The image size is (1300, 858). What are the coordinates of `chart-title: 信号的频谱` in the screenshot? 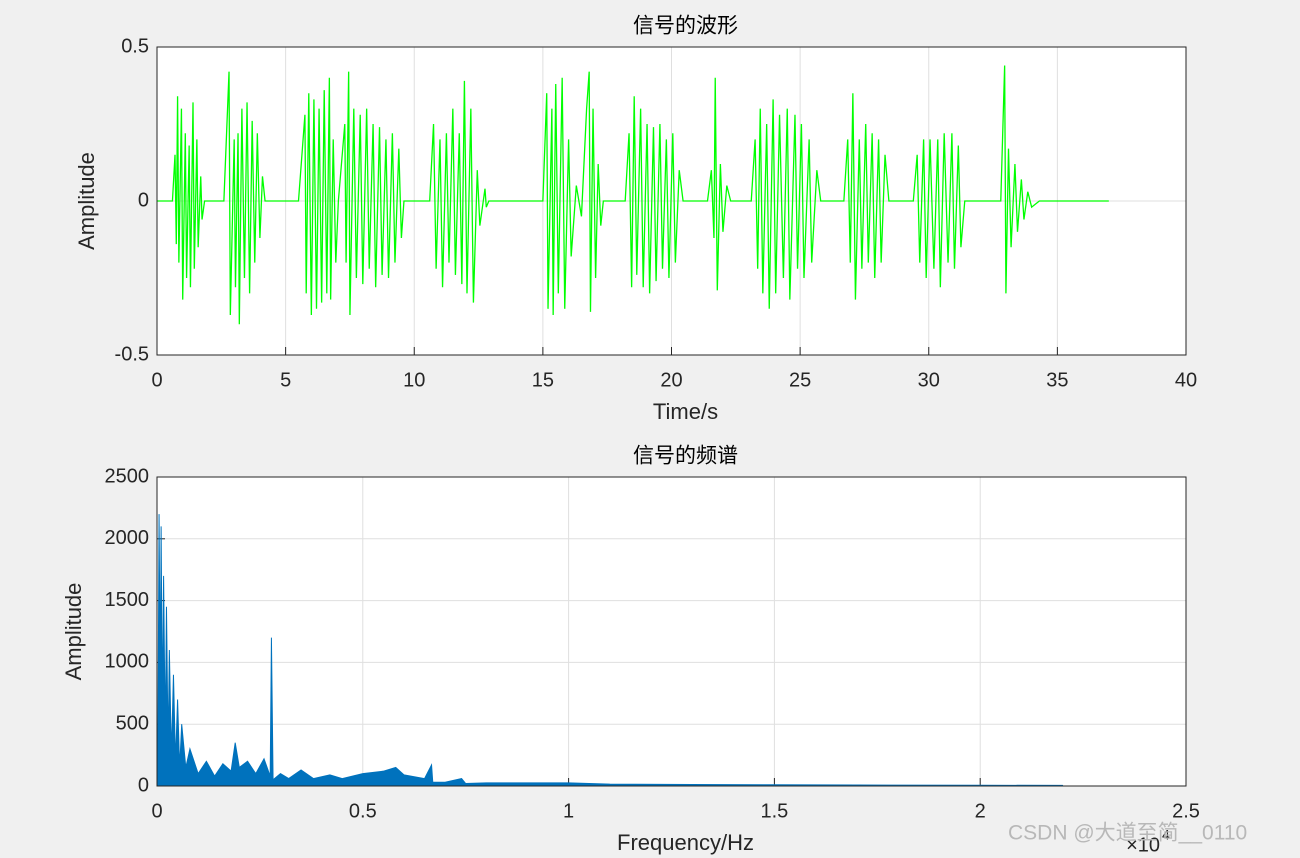 It's located at (685, 456).